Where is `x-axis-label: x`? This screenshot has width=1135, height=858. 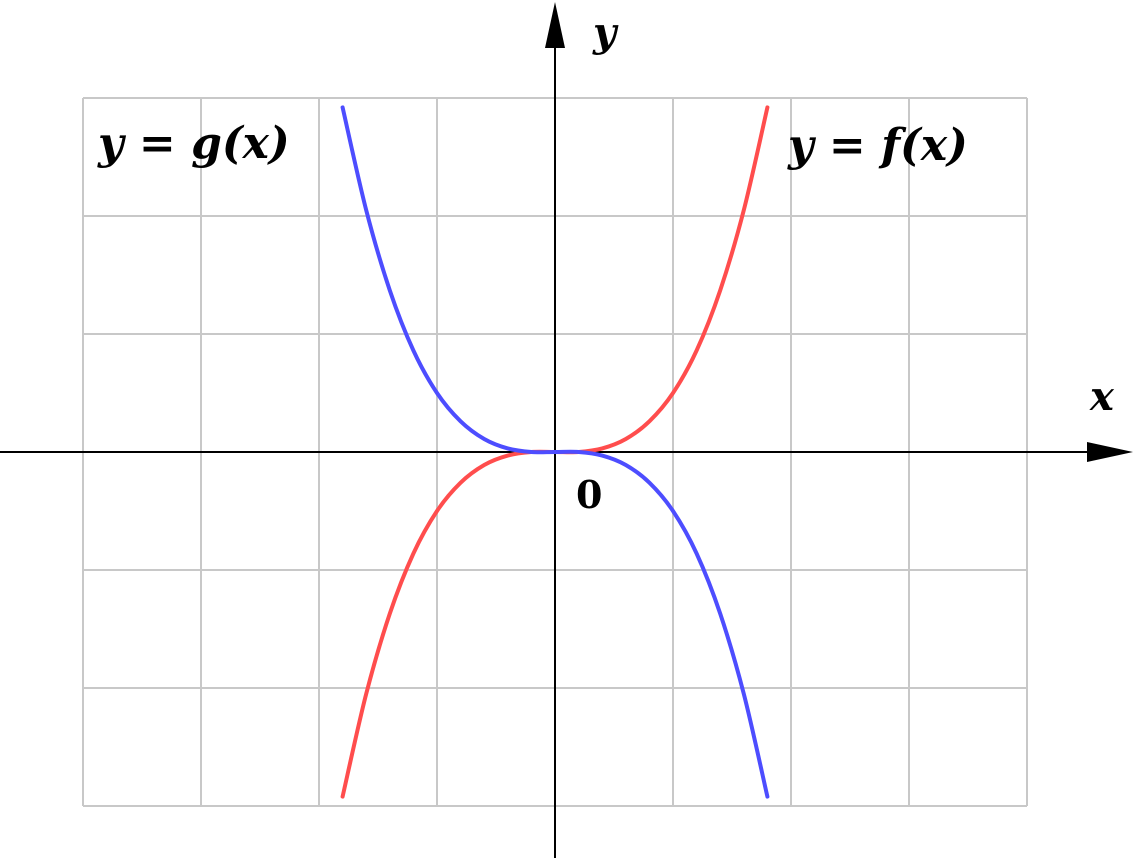 x-axis-label: x is located at coordinates (1102, 396).